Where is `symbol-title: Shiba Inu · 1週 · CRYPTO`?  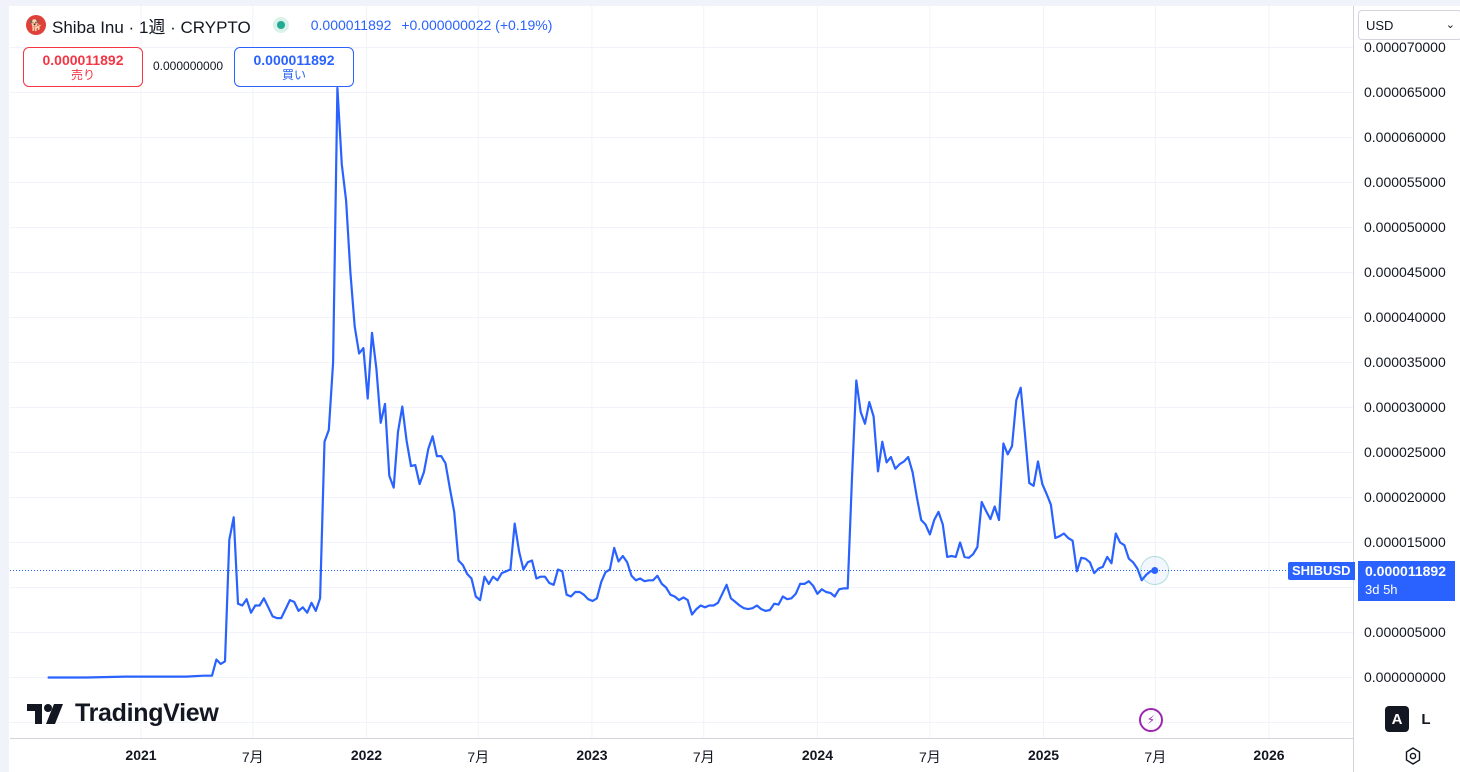
symbol-title: Shiba Inu · 1週 · CRYPTO is located at coordinates (151, 27).